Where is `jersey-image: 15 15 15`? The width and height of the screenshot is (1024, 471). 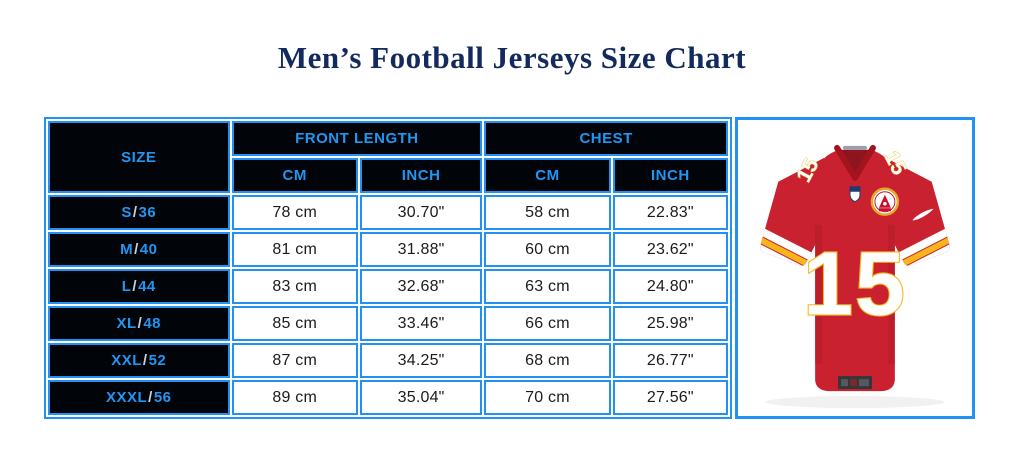
jersey-image: 15 15 15 is located at coordinates (855, 276).